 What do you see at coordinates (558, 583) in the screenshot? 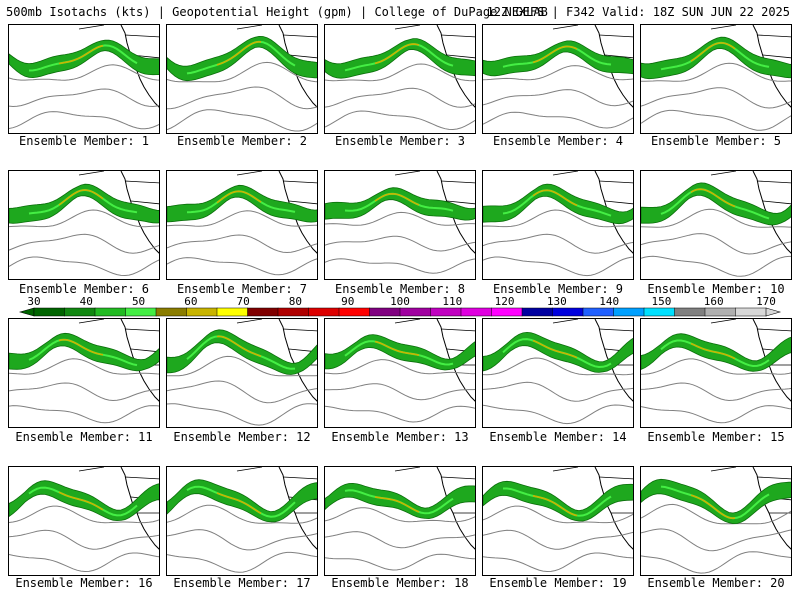
I see `member-caption: Ensemble Member: 19` at bounding box center [558, 583].